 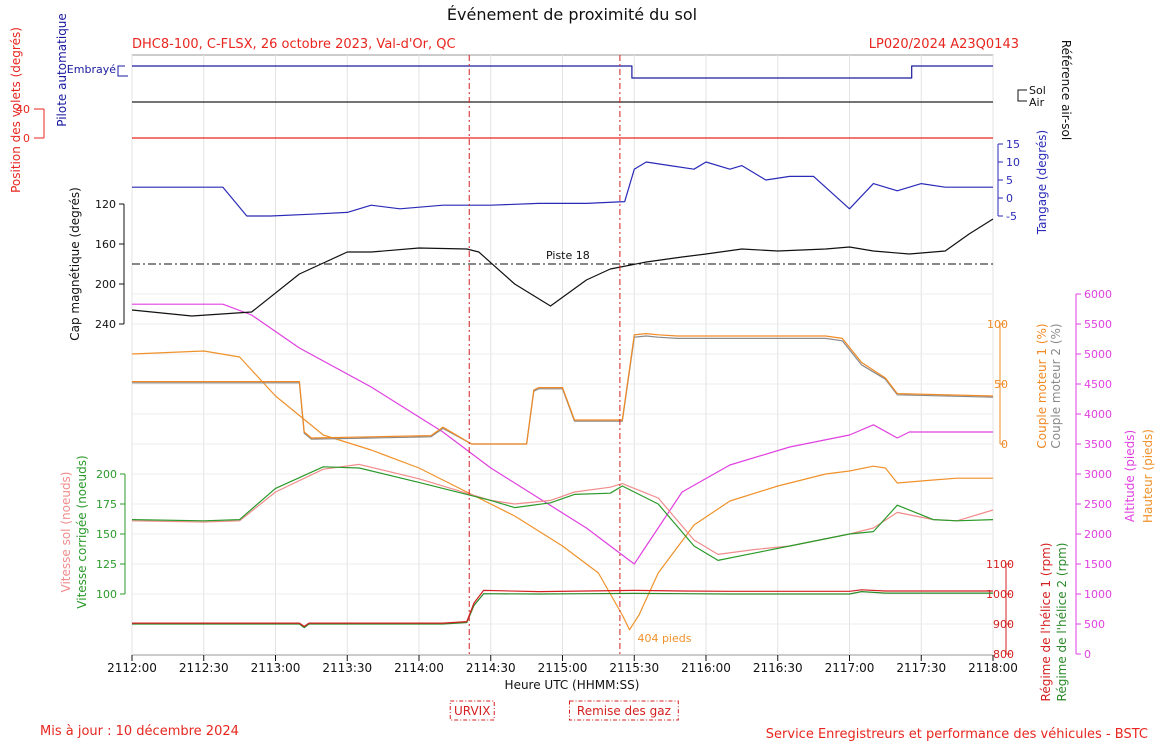 I want to click on series-pilote-automatique, so click(x=562, y=72).